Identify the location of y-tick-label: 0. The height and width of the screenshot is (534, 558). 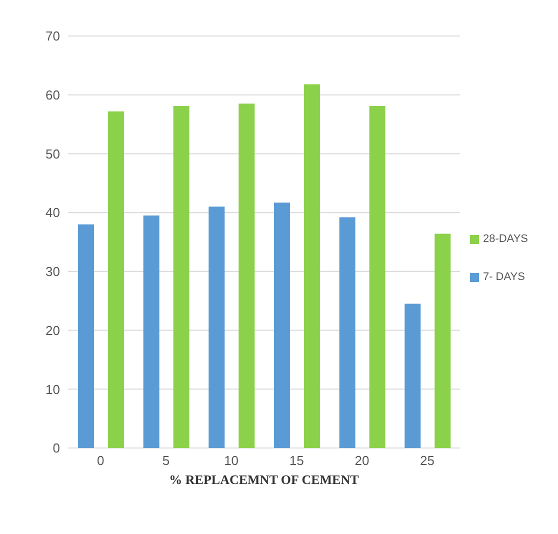
(56, 448).